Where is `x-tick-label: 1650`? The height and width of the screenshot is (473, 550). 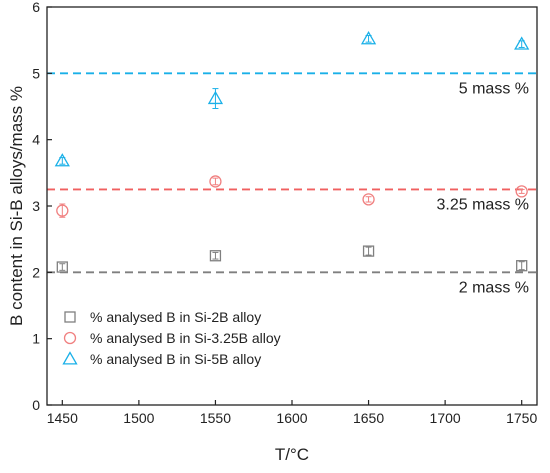 x-tick-label: 1650 is located at coordinates (368, 418).